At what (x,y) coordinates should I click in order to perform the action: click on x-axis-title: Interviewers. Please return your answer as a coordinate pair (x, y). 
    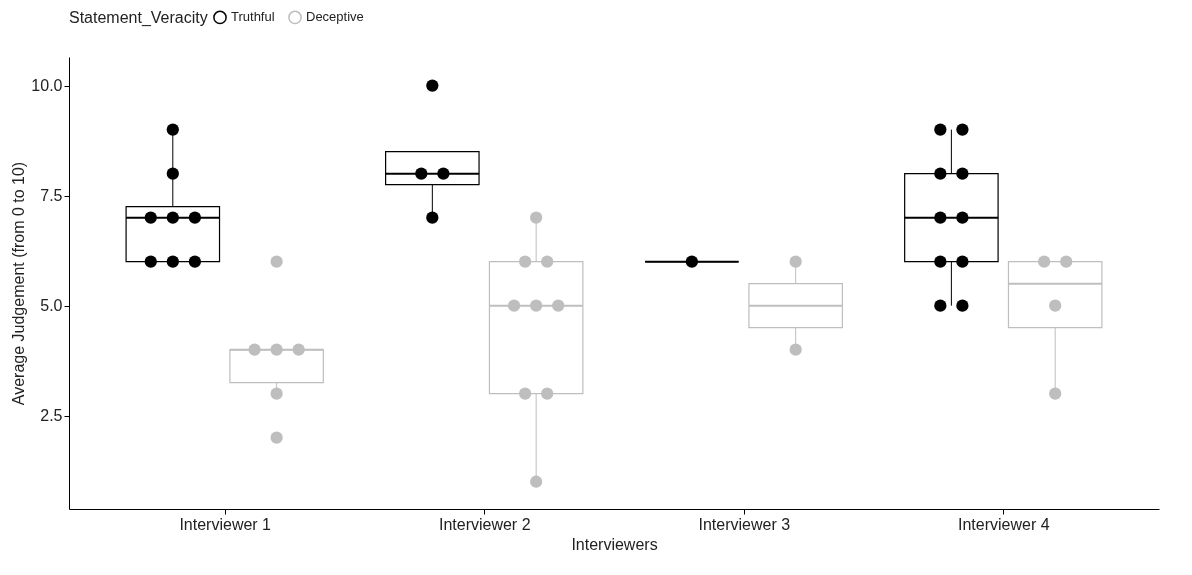
    Looking at the image, I should click on (614, 544).